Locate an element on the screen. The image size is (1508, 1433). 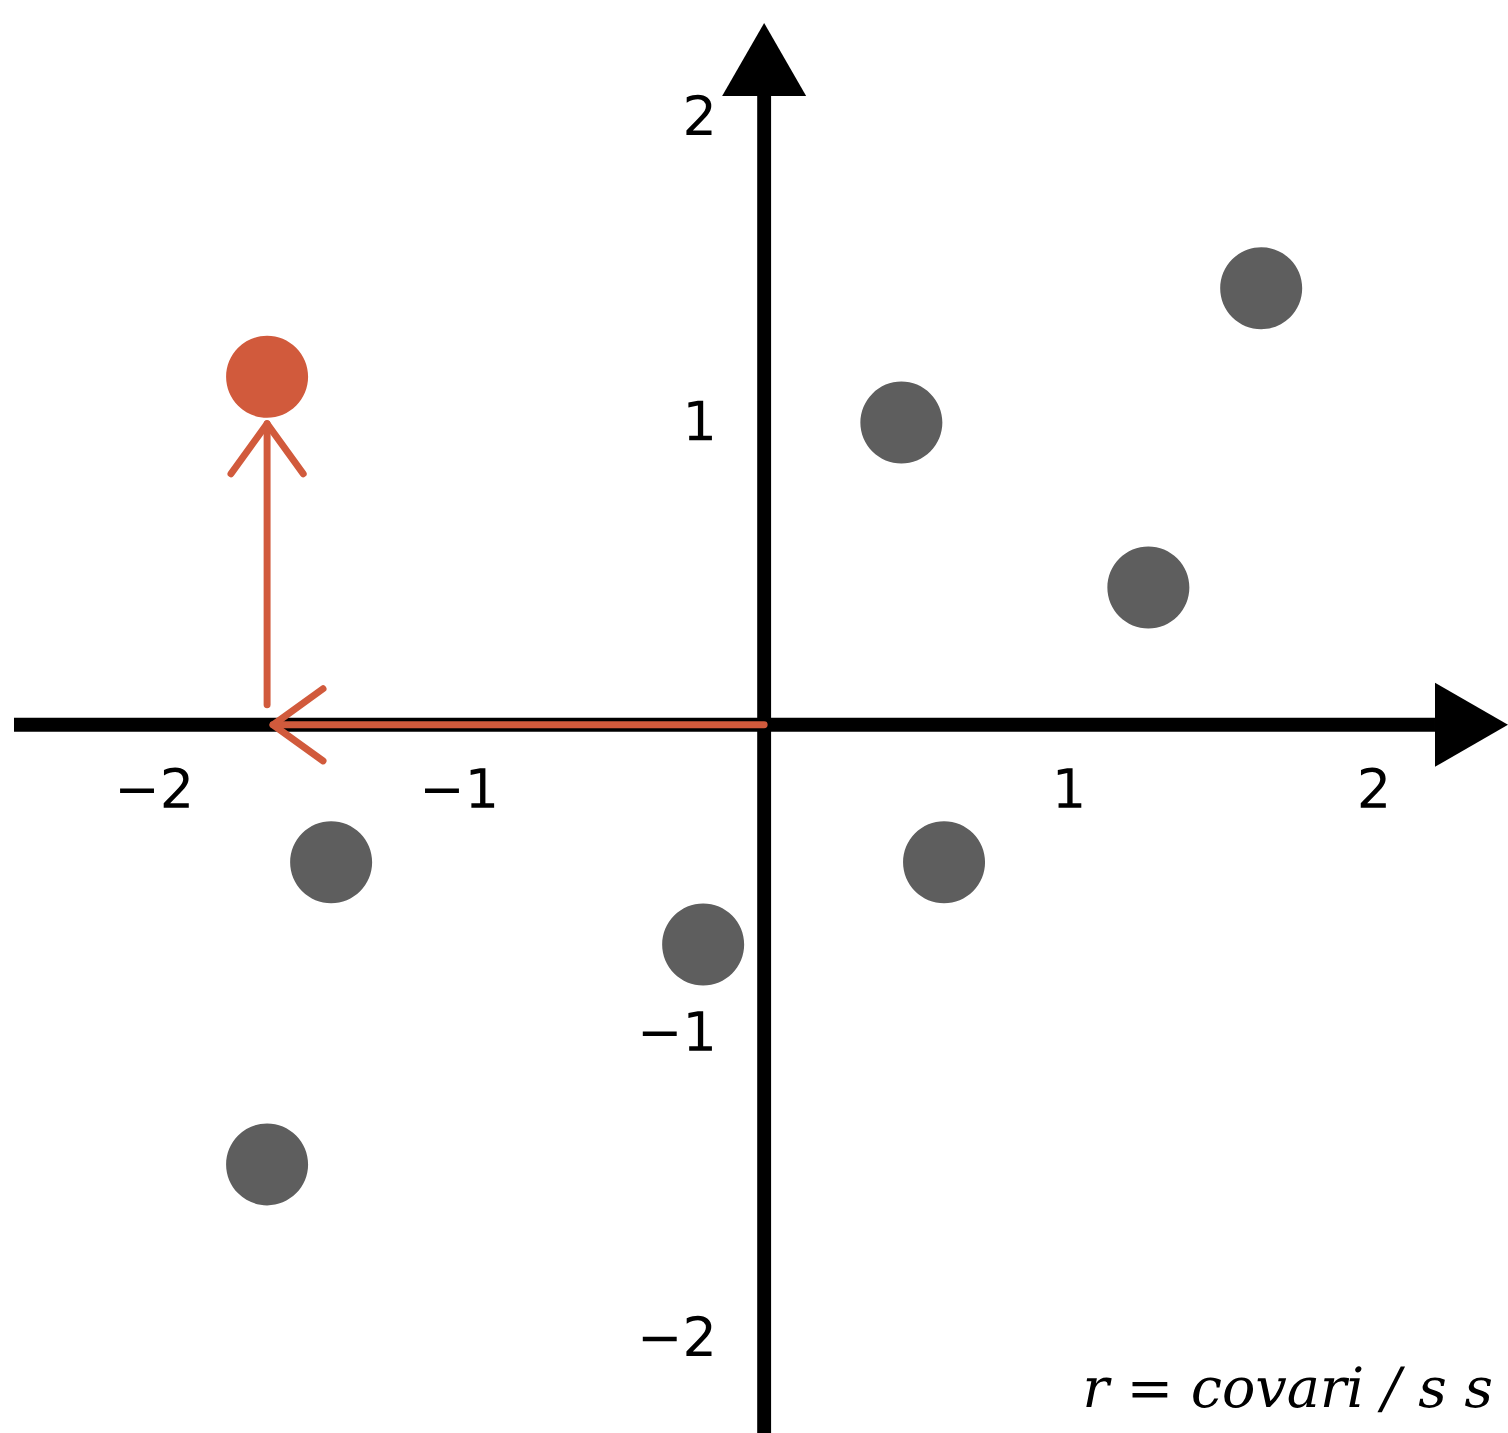
x-tick-label: −2 is located at coordinates (154, 787).